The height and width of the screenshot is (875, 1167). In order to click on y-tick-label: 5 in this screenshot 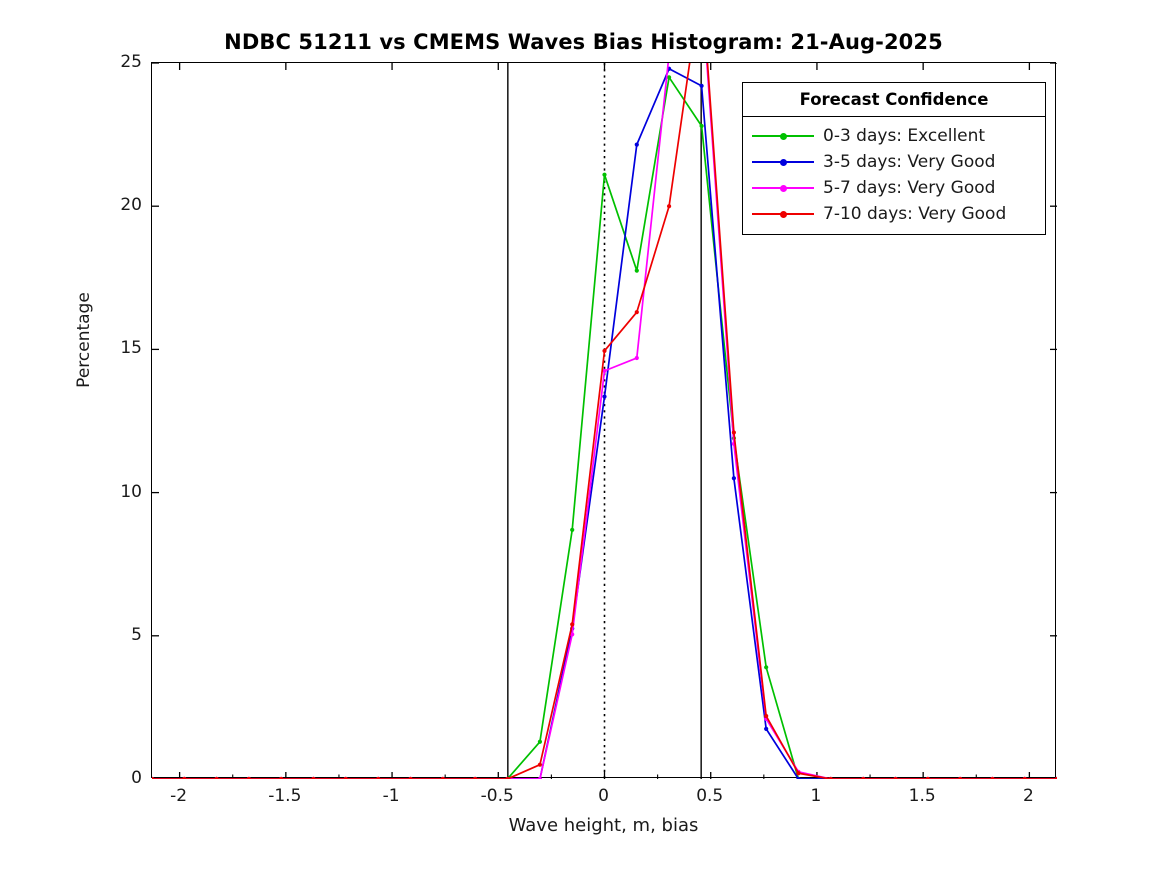, I will do `click(136, 634)`.